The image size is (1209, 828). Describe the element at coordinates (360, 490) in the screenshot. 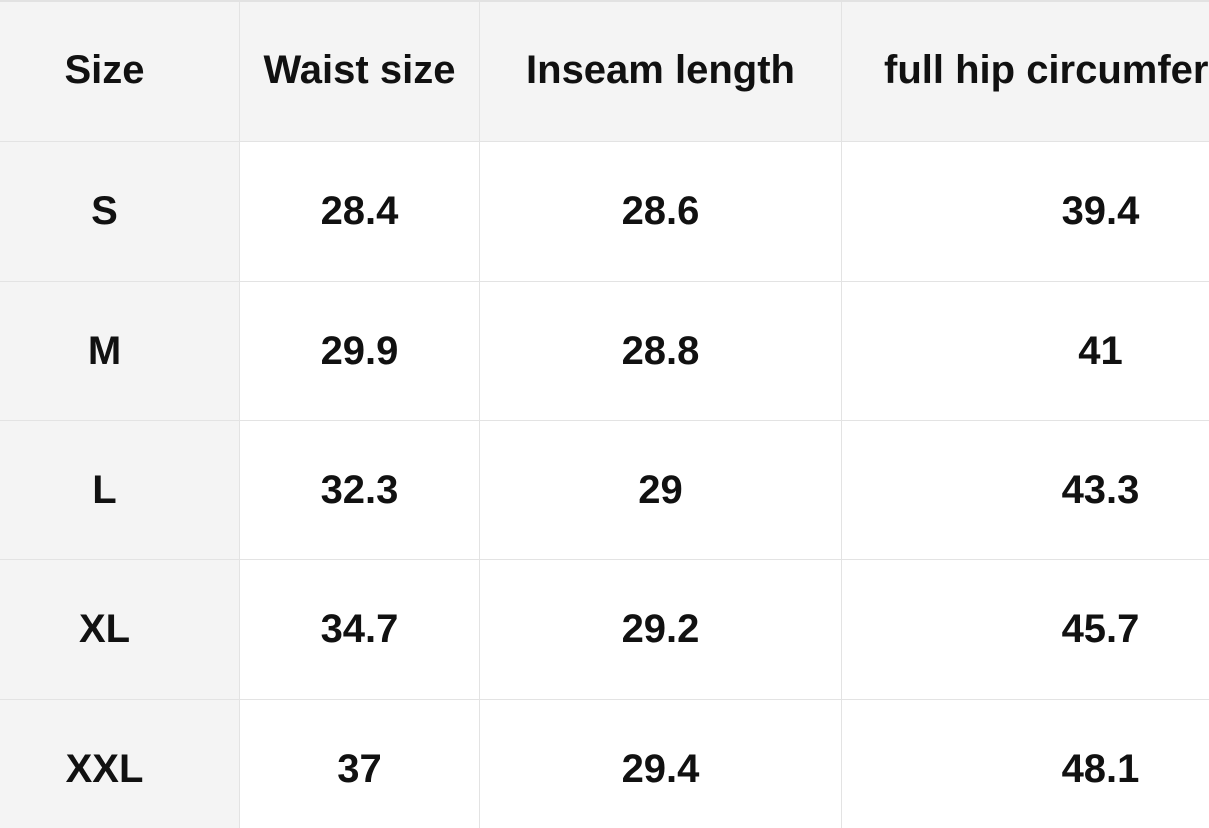

I see `value-cell: 32.3` at that location.